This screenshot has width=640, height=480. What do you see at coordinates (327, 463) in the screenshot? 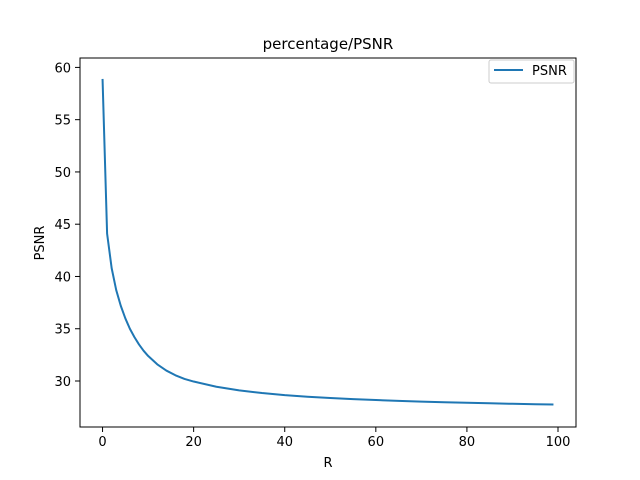
I see `x-axis-label: R` at bounding box center [327, 463].